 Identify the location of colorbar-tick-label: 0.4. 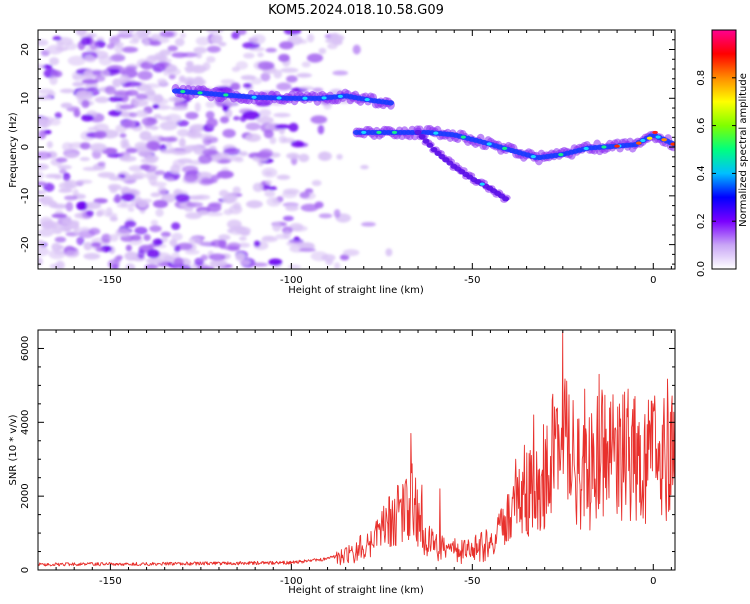
(701, 173).